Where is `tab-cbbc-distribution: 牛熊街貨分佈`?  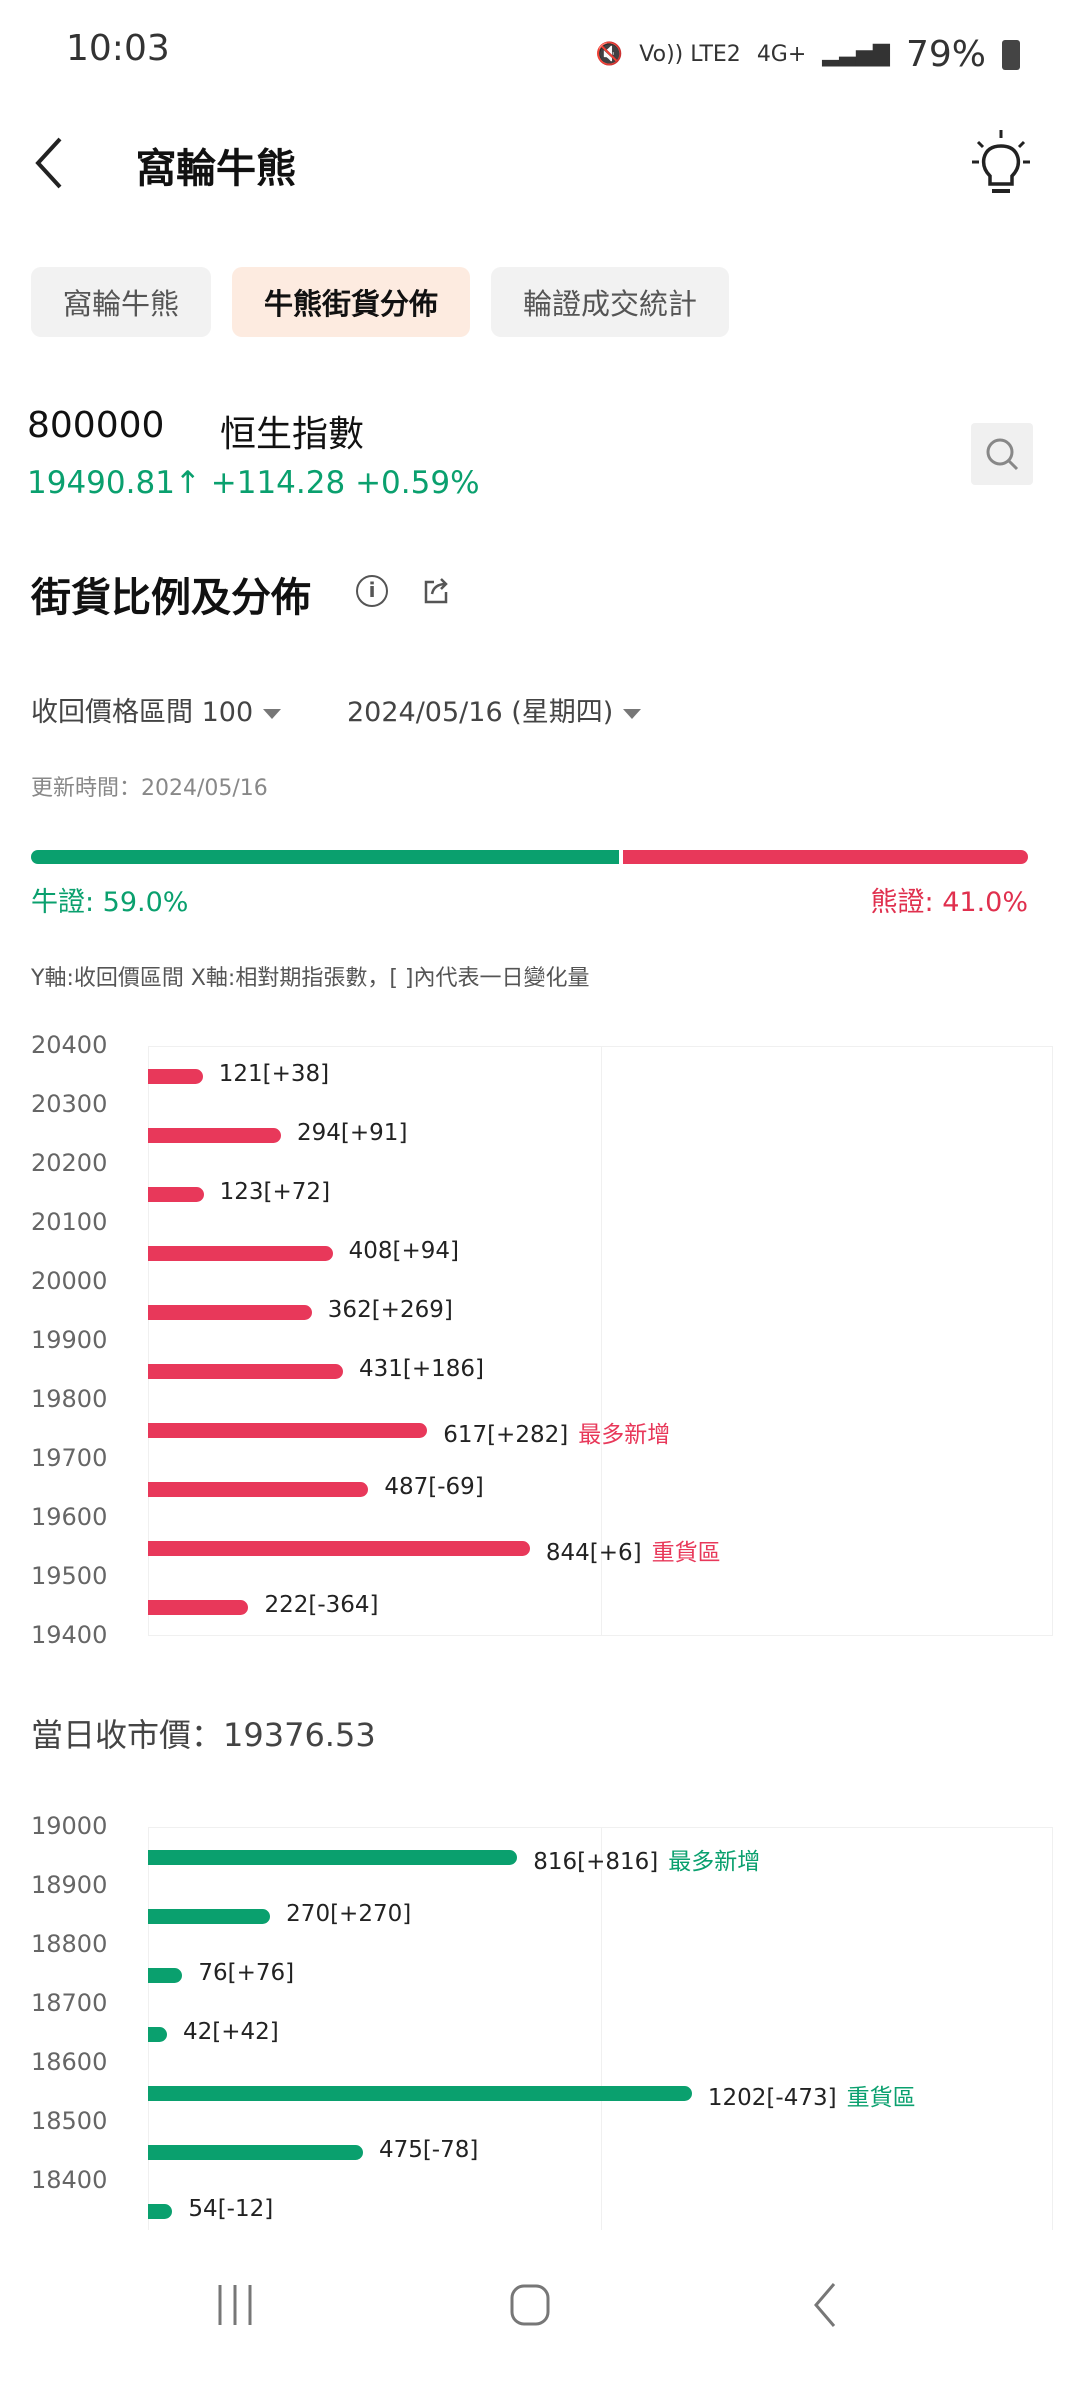
tab-cbbc-distribution: 牛熊街貨分佈 is located at coordinates (351, 302).